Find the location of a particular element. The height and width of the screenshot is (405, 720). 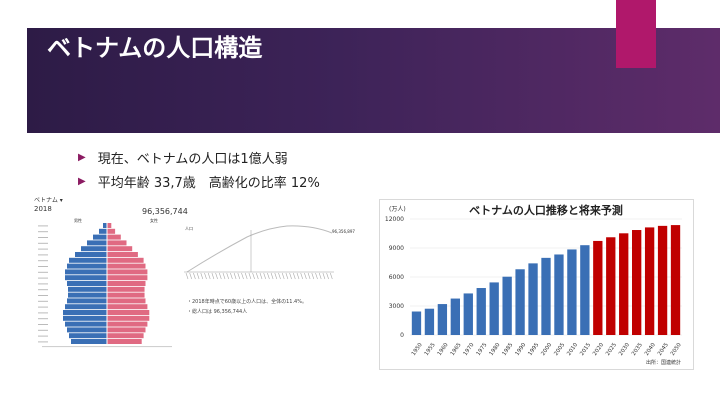

x-tick-label: 2010 is located at coordinates (572, 349).